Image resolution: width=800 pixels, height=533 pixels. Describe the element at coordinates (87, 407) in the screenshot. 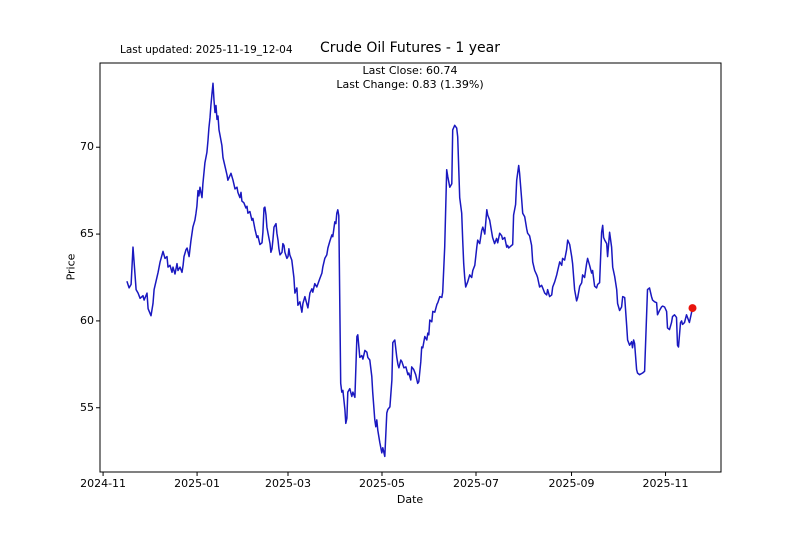

I see `y-tick-label: 55` at that location.